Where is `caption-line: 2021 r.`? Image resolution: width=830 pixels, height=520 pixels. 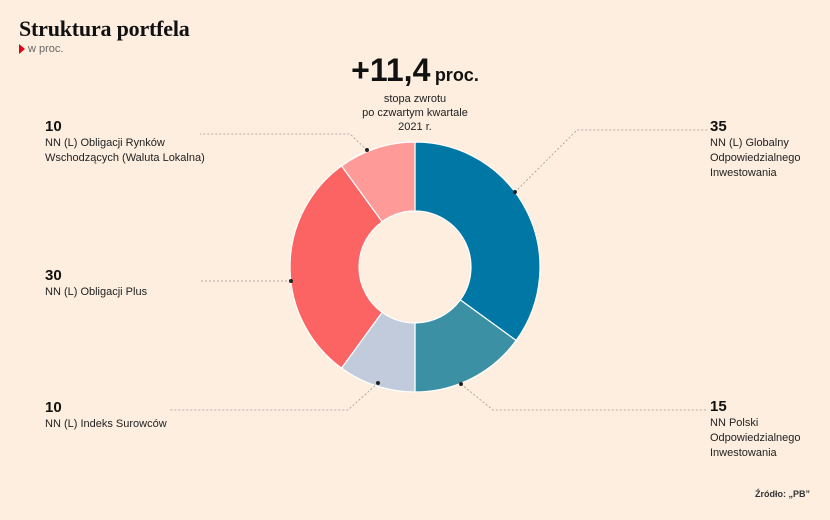
caption-line: 2021 r. is located at coordinates (415, 127).